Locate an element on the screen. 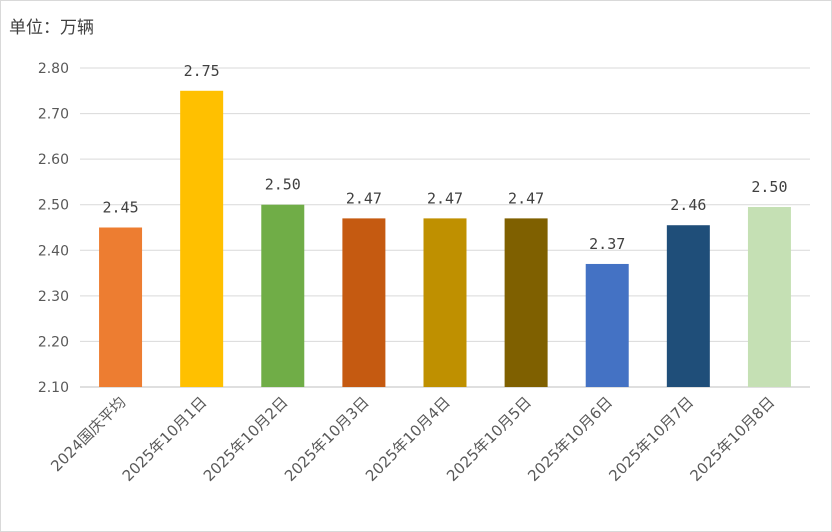 This screenshot has height=532, width=832. category-label: 2025年10月8日 is located at coordinates (732, 439).